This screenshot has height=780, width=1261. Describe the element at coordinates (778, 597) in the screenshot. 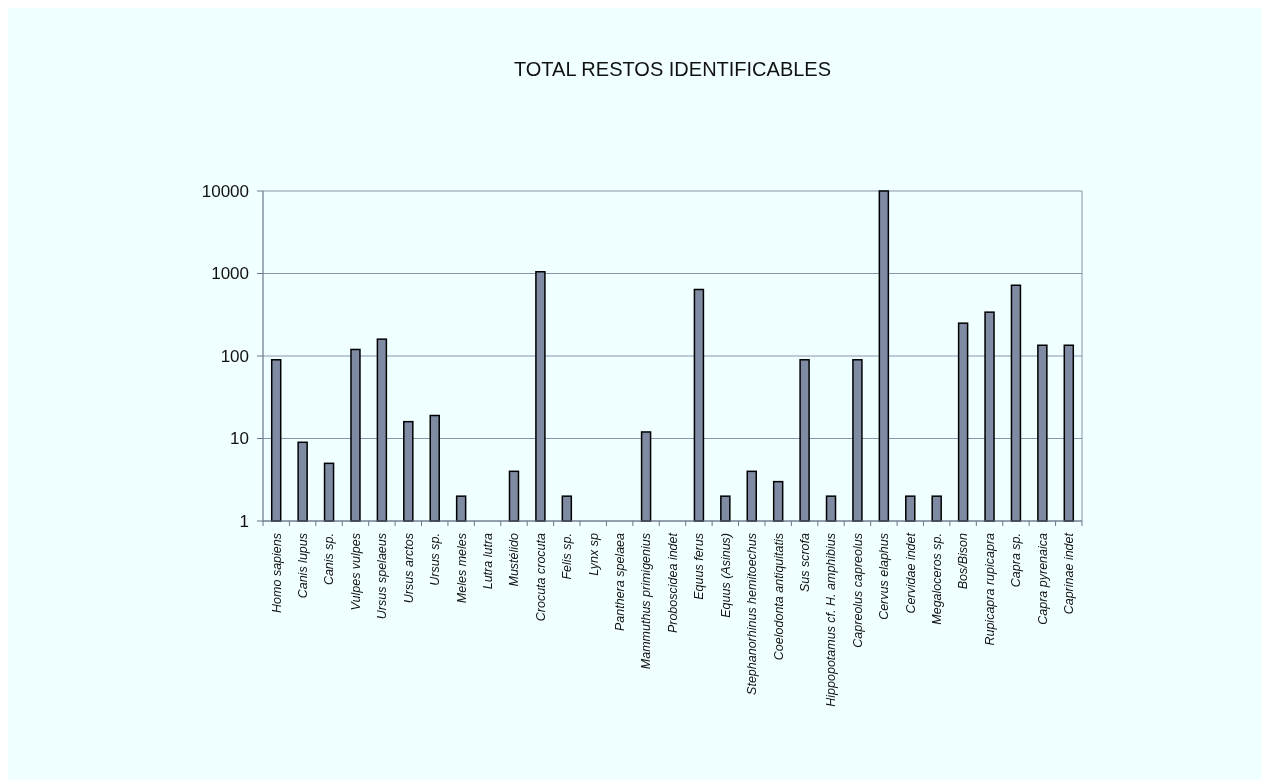

I see `x-tick-label: Coelodonta antiquitatis` at that location.